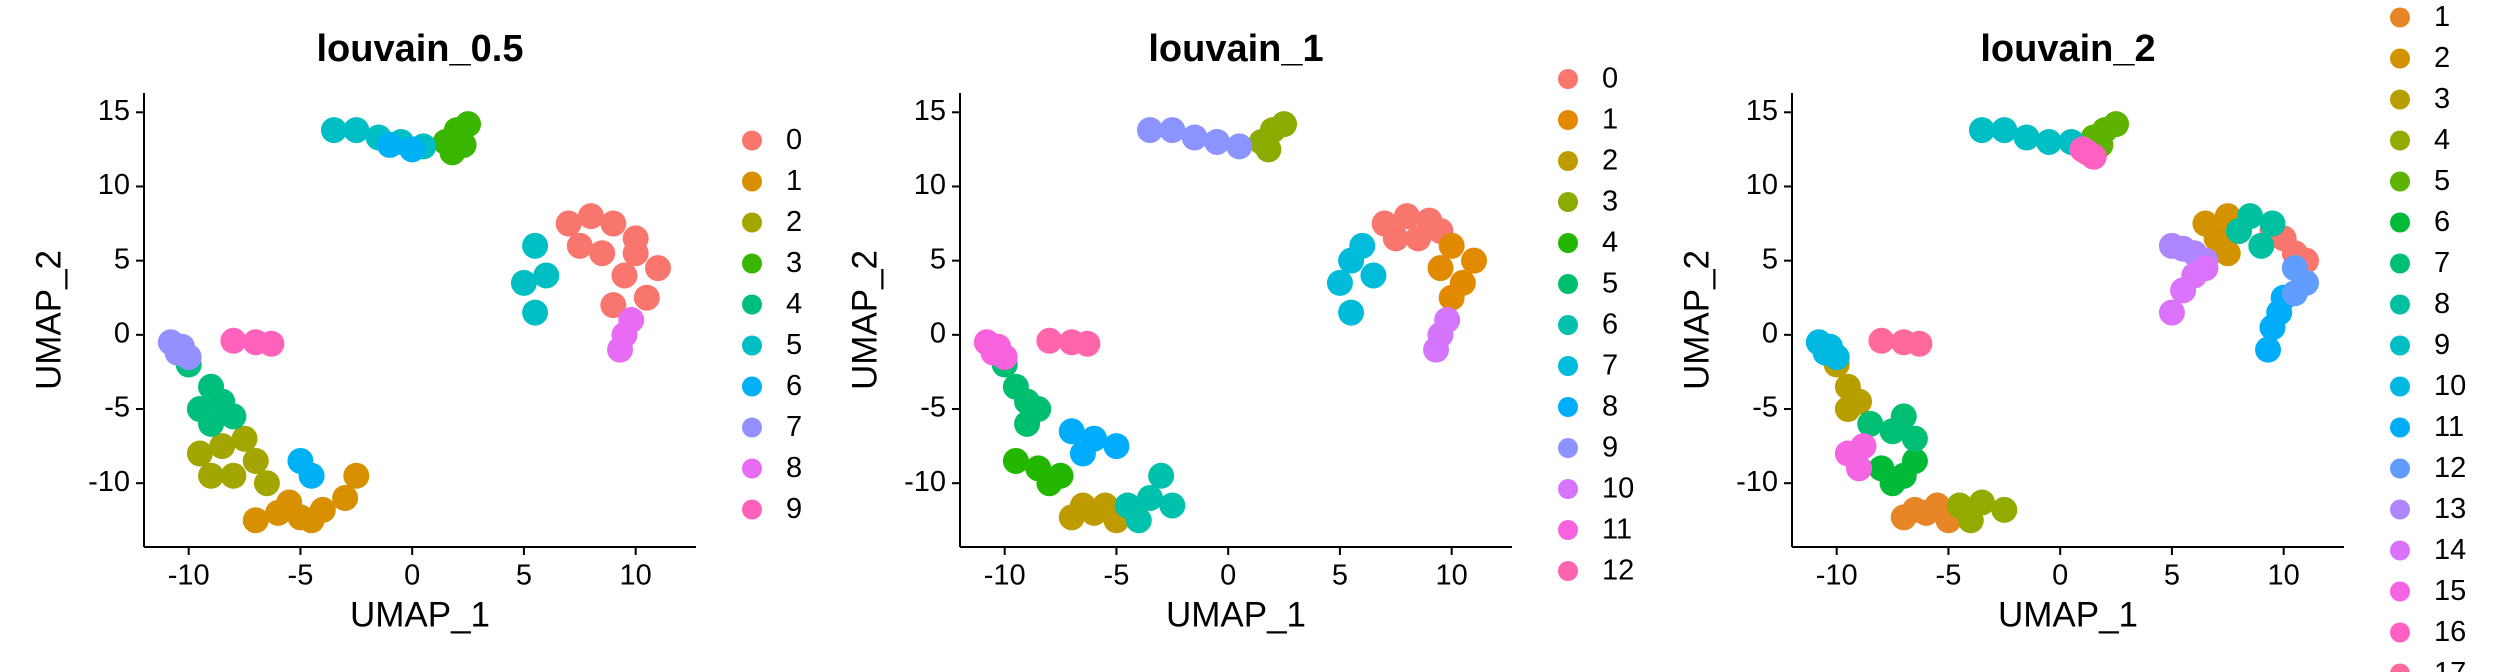  What do you see at coordinates (636, 576) in the screenshot?
I see `x-tick-label: 10` at bounding box center [636, 576].